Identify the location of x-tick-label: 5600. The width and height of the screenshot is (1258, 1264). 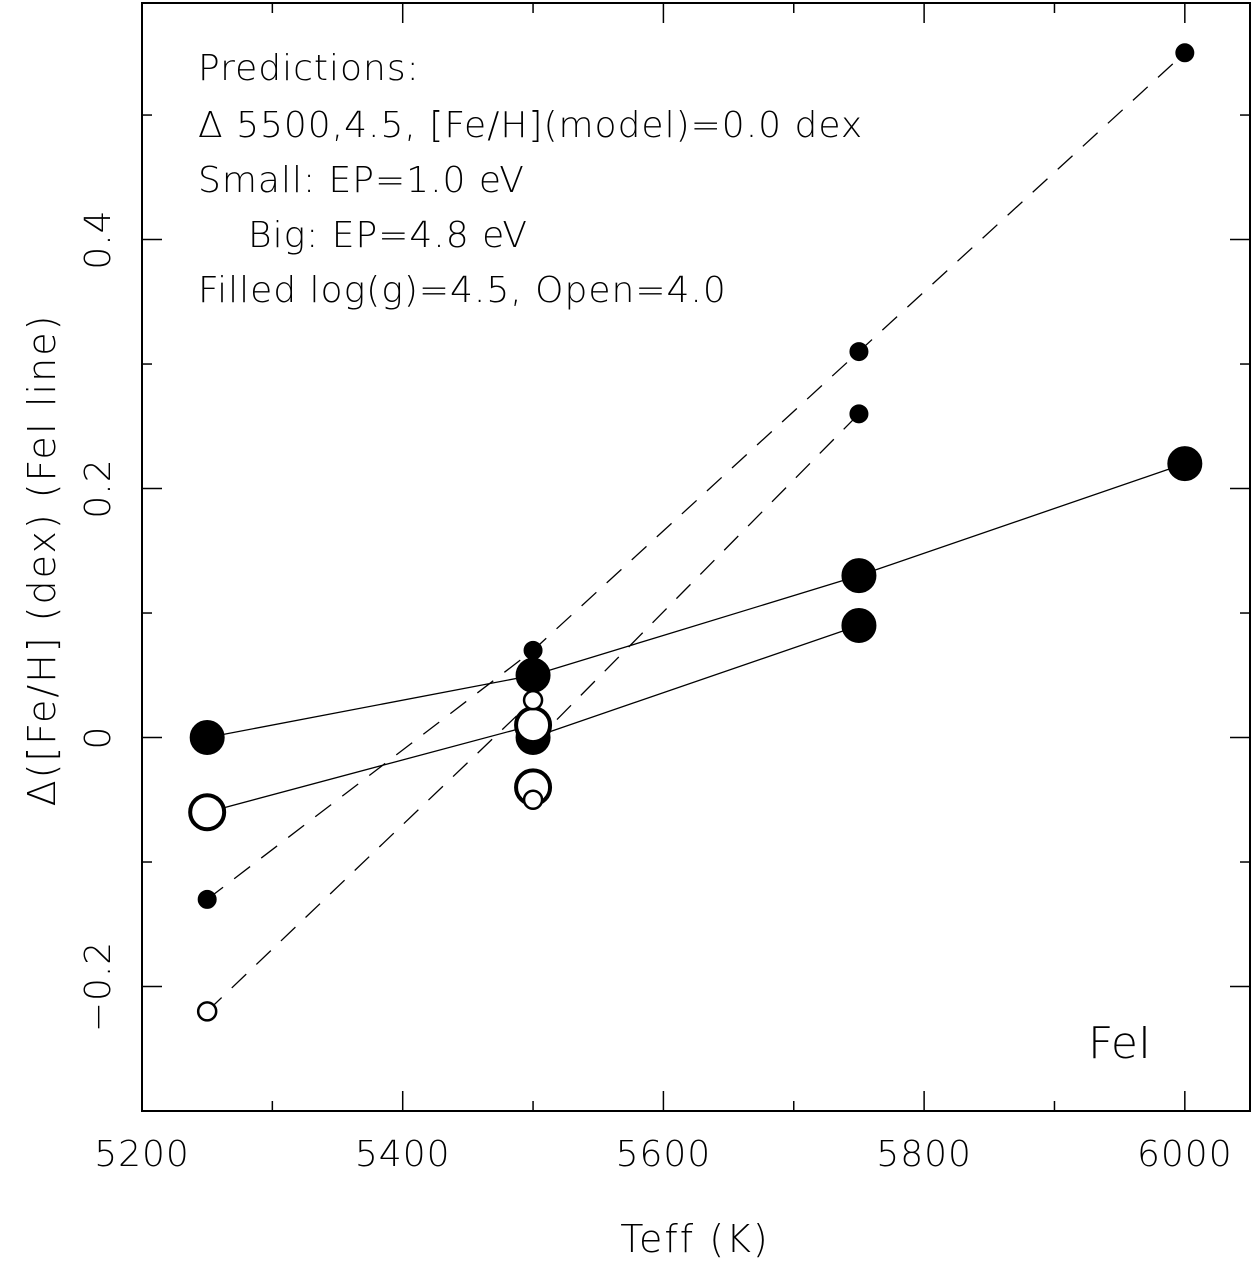
(664, 1154).